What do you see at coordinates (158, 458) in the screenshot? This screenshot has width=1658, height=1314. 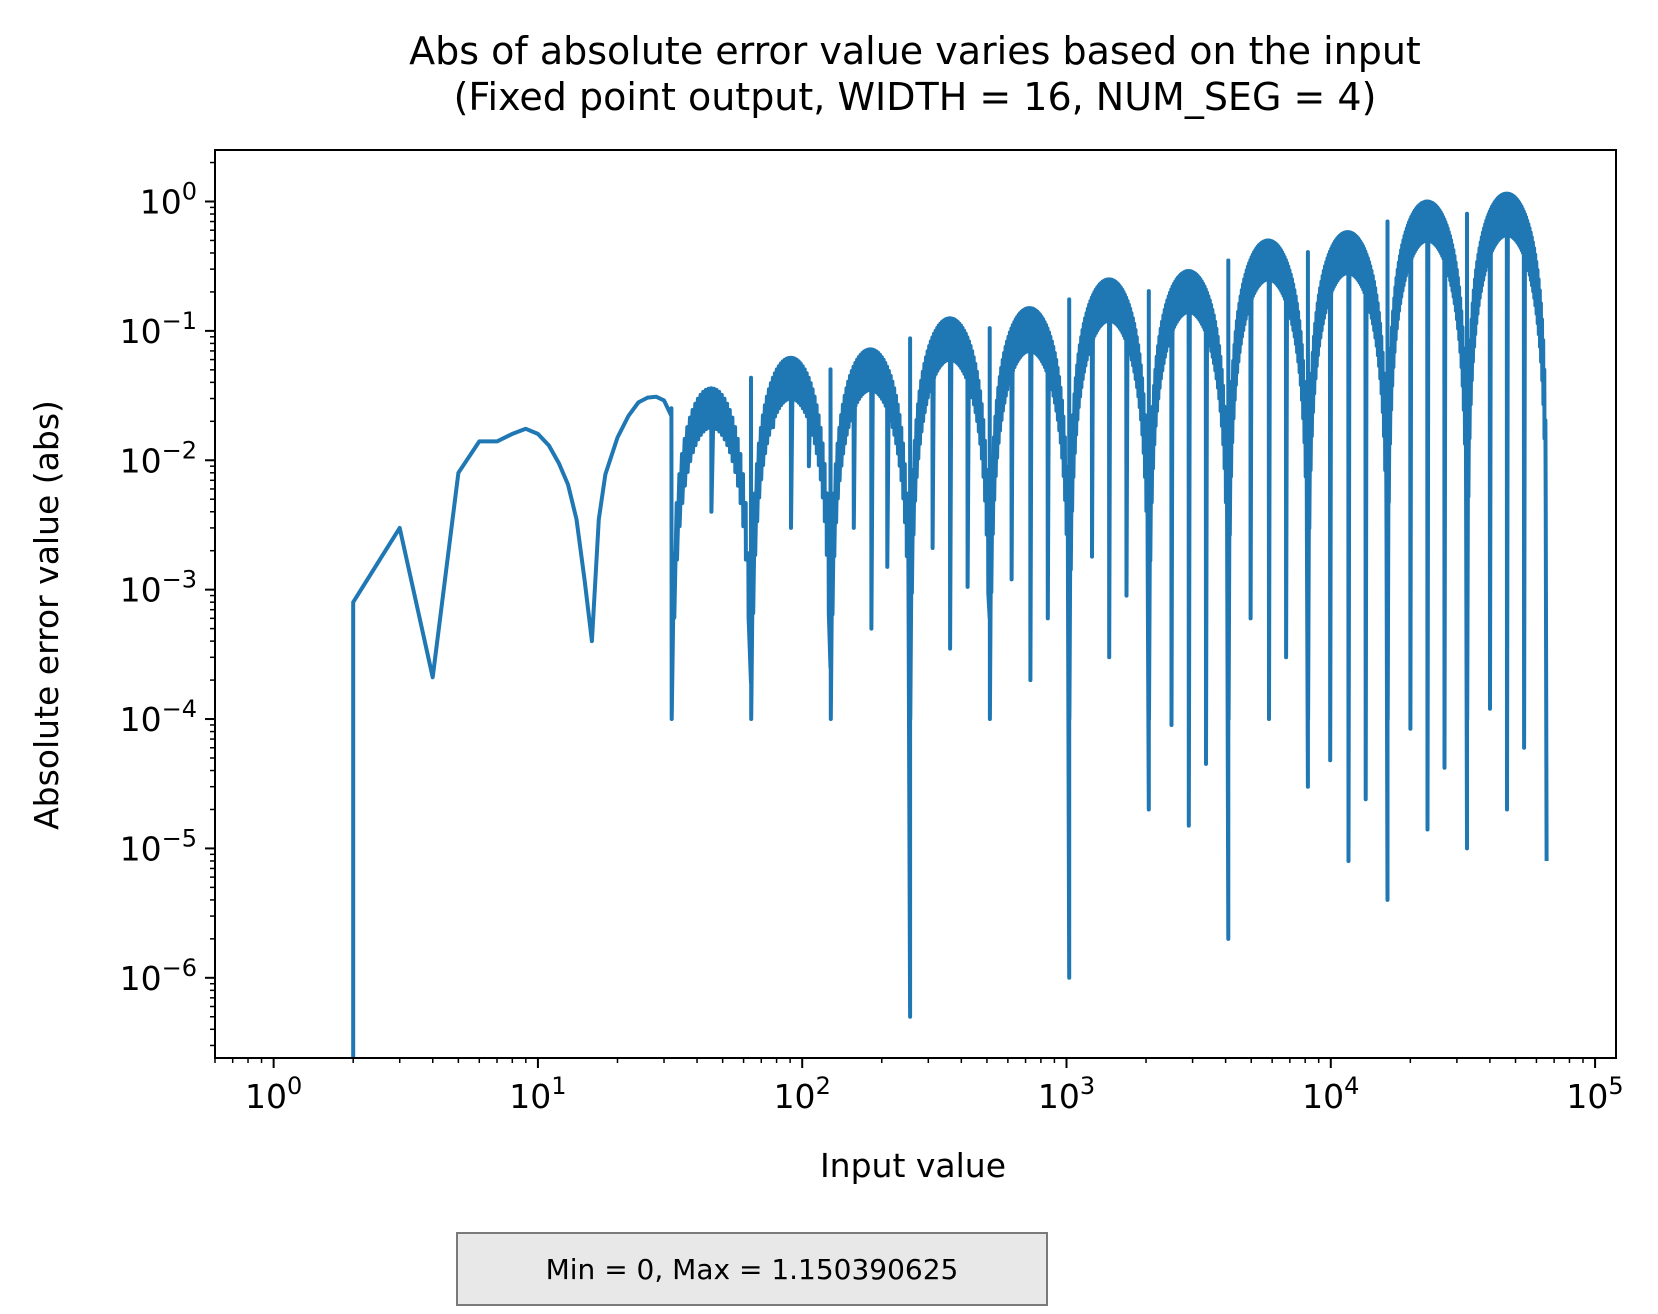 I see `y-tick-label: 10⁻²` at bounding box center [158, 458].